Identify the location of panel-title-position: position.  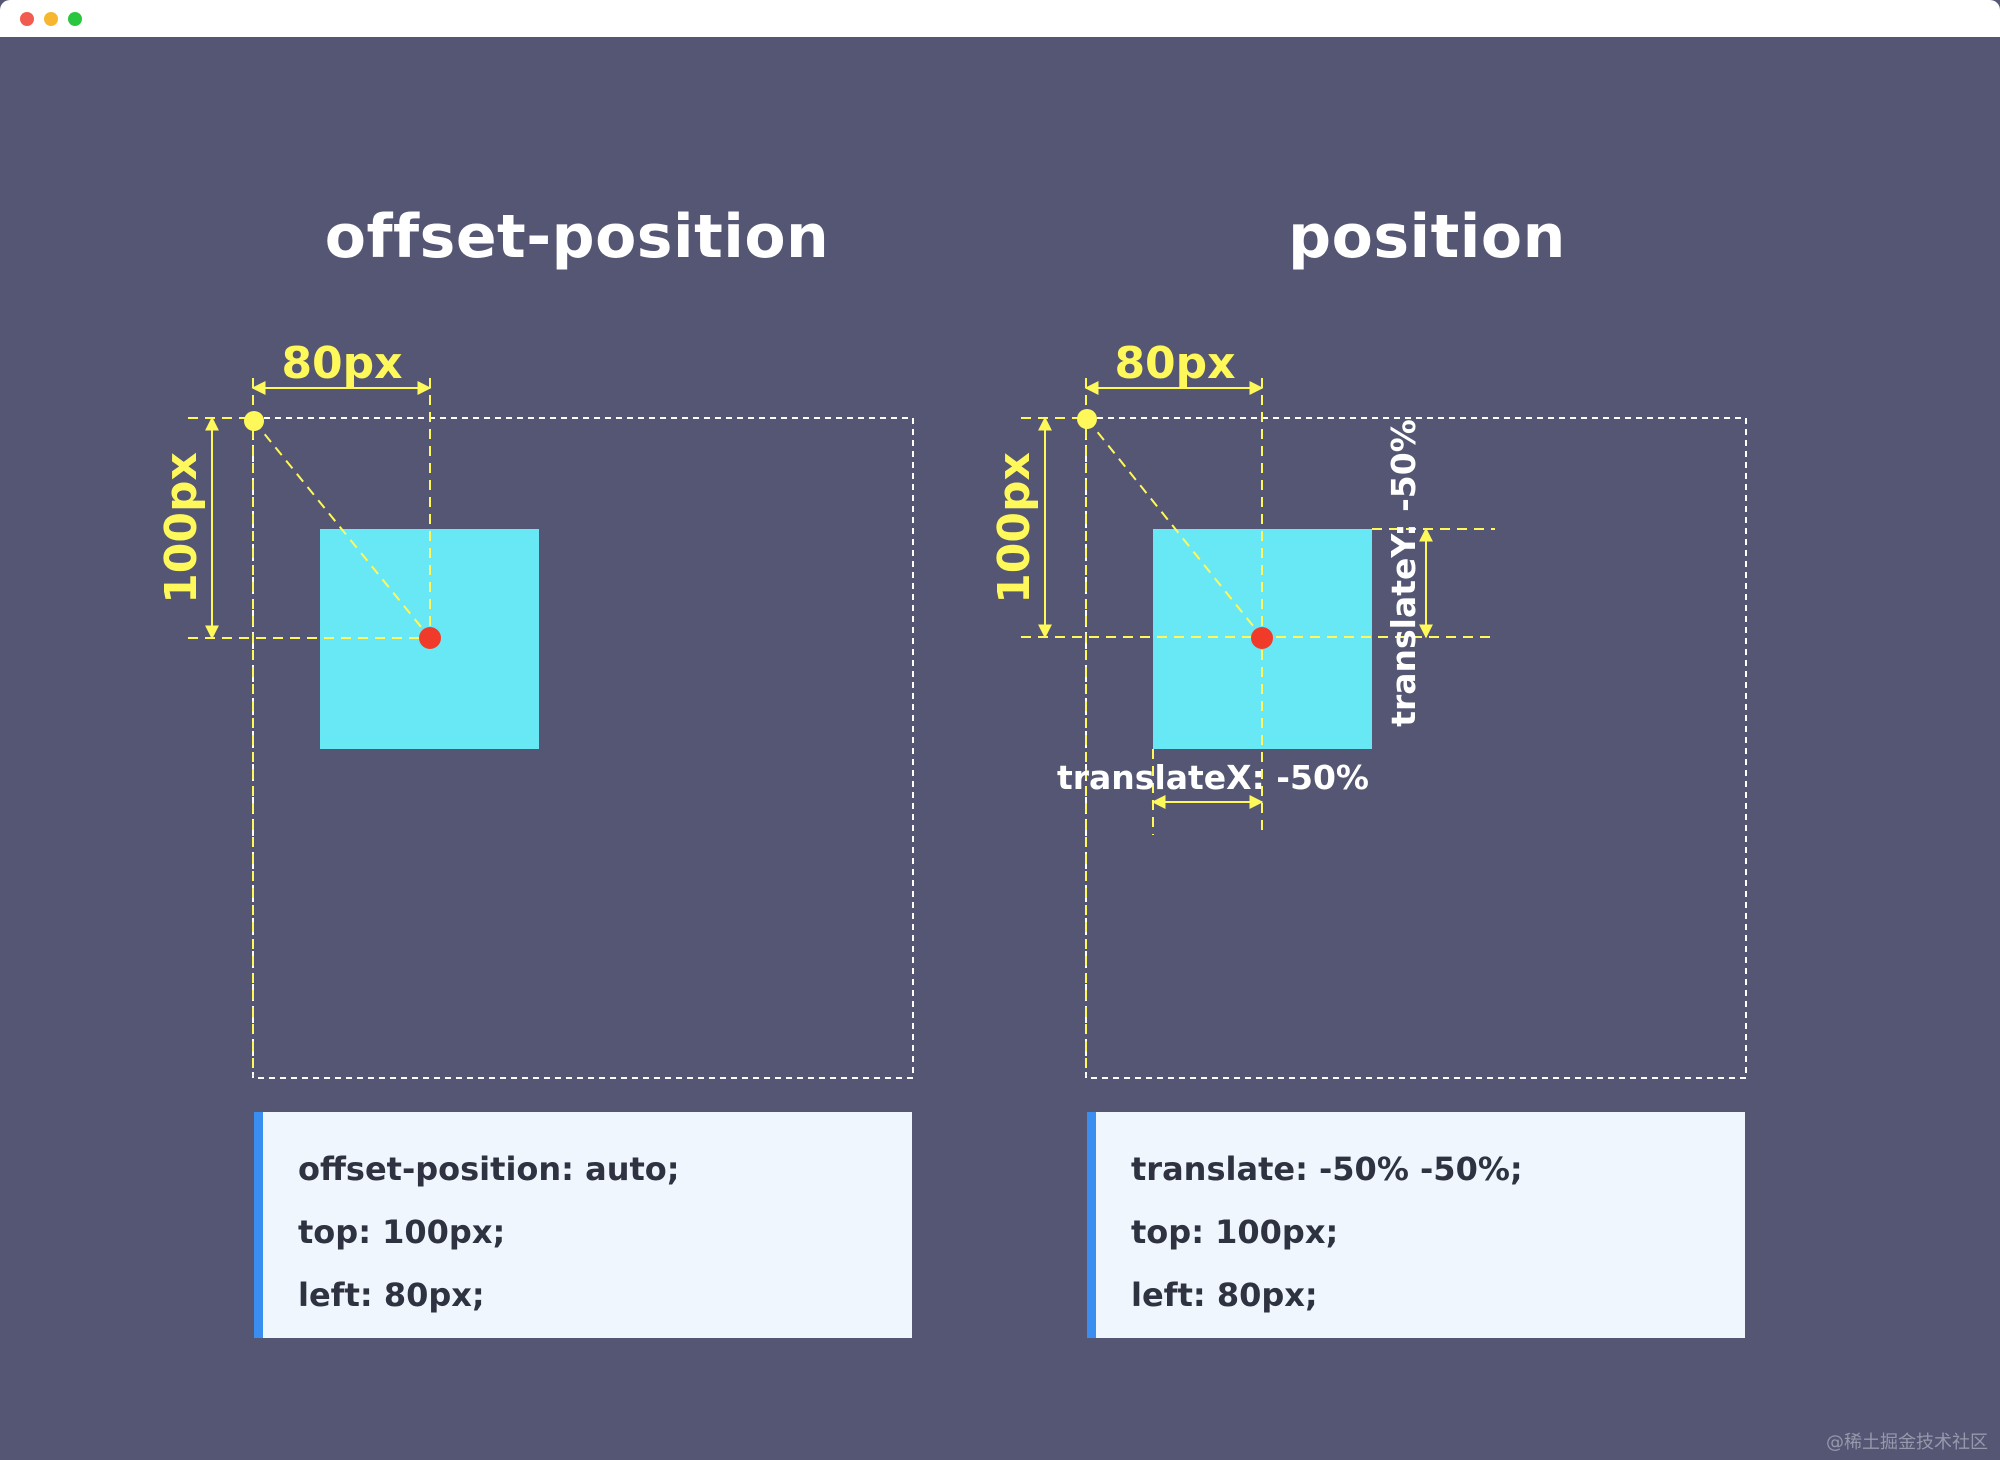
(1427, 237).